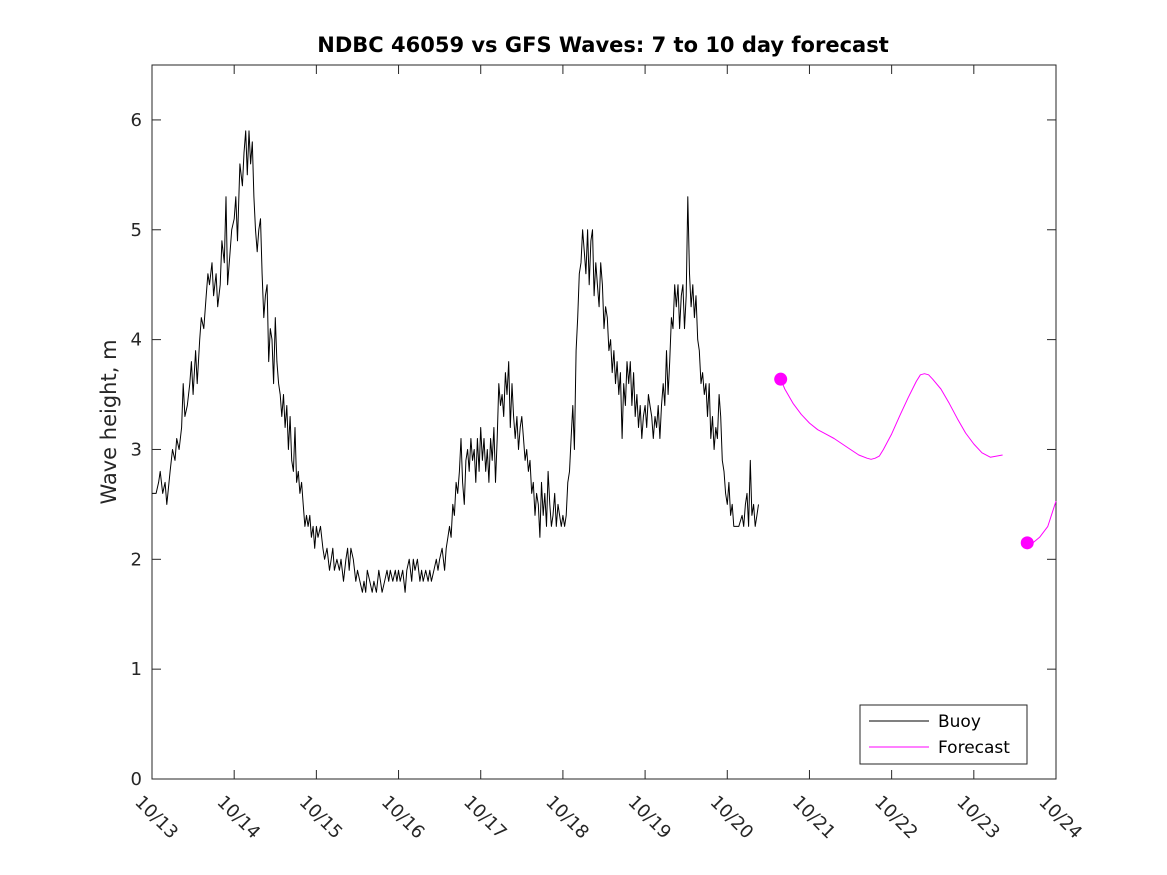  What do you see at coordinates (136, 779) in the screenshot?
I see `y-tick-label: 0` at bounding box center [136, 779].